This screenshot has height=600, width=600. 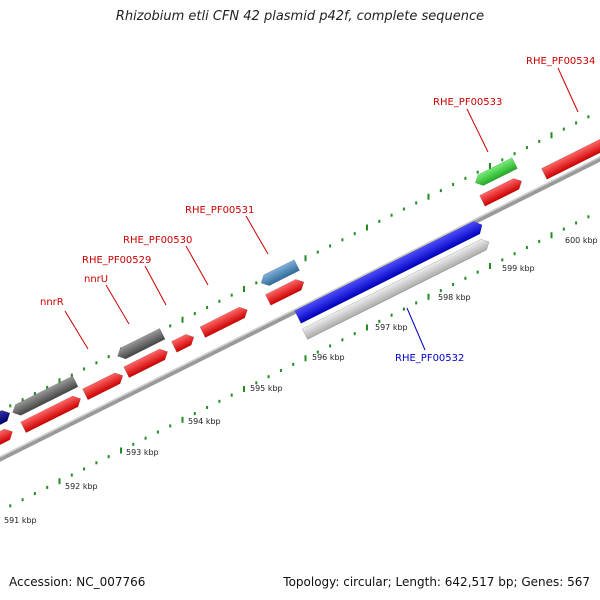 What do you see at coordinates (142, 452) in the screenshot?
I see `kbp-label-593: 593 kbp` at bounding box center [142, 452].